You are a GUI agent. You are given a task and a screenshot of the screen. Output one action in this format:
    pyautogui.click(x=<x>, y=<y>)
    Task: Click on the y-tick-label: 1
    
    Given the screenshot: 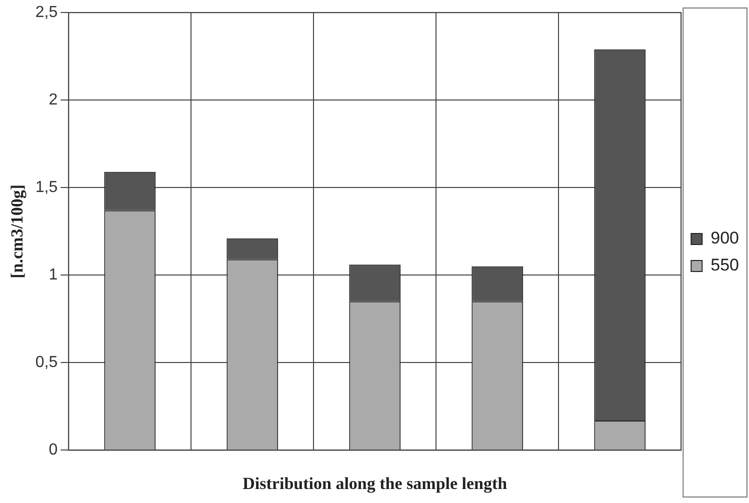 What is the action you would take?
    pyautogui.click(x=53, y=275)
    